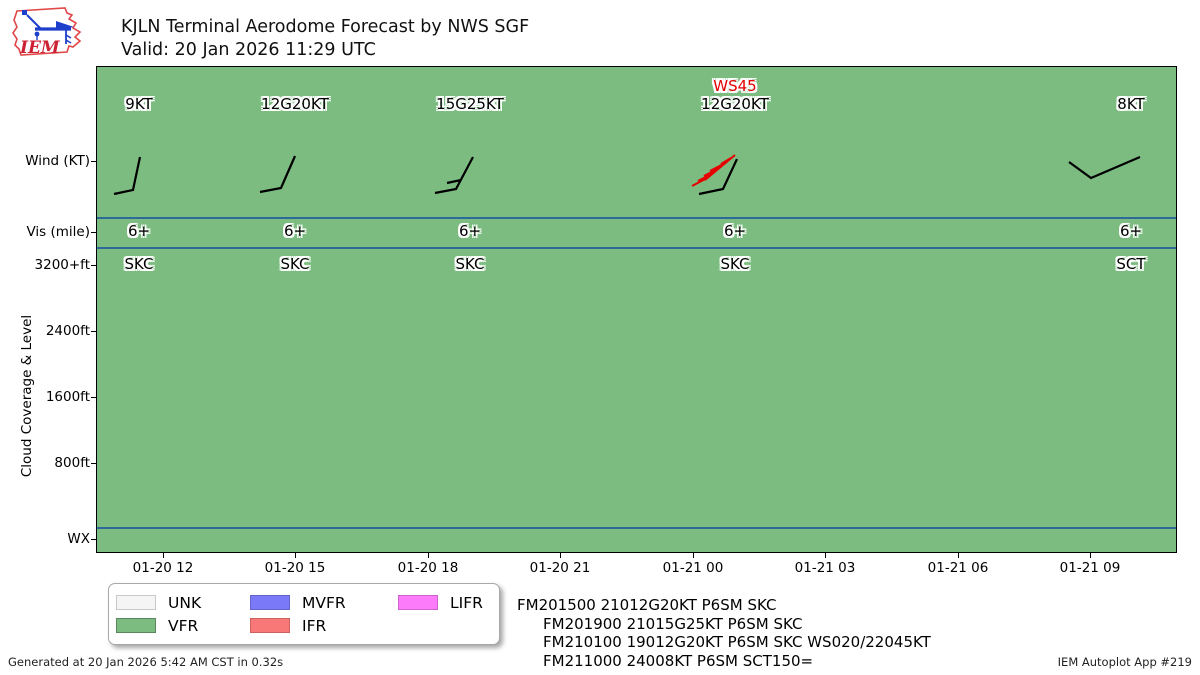 The width and height of the screenshot is (1200, 675). Describe the element at coordinates (57, 161) in the screenshot. I see `y-label-wind: Wind (KT)` at that location.